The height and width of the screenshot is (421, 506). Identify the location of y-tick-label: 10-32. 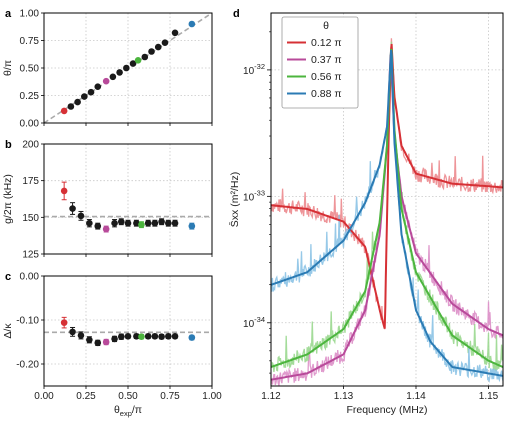
(254, 69).